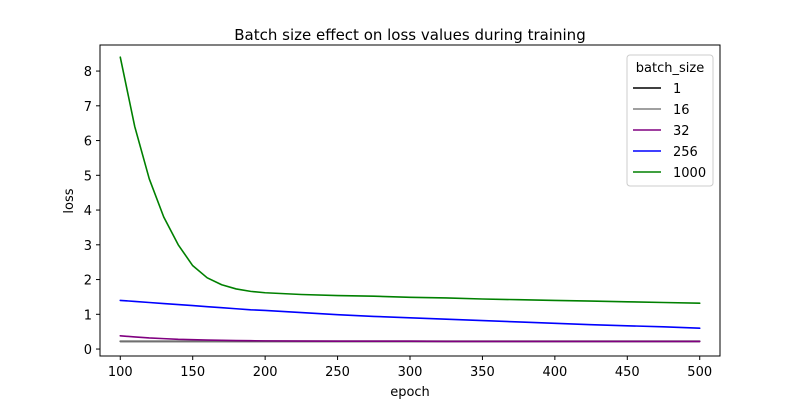 The image size is (800, 400). I want to click on y-tick-label: 3, so click(88, 246).